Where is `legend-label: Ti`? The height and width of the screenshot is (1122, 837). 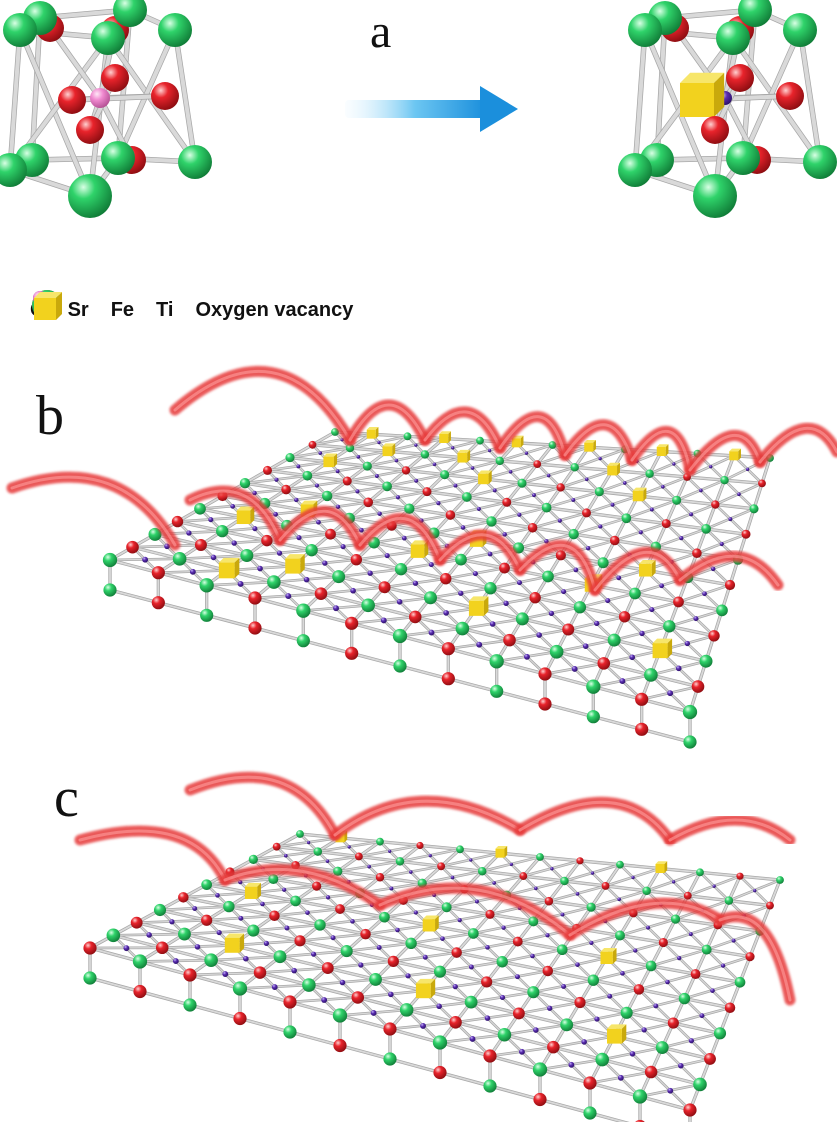 legend-label: Ti is located at coordinates (165, 309).